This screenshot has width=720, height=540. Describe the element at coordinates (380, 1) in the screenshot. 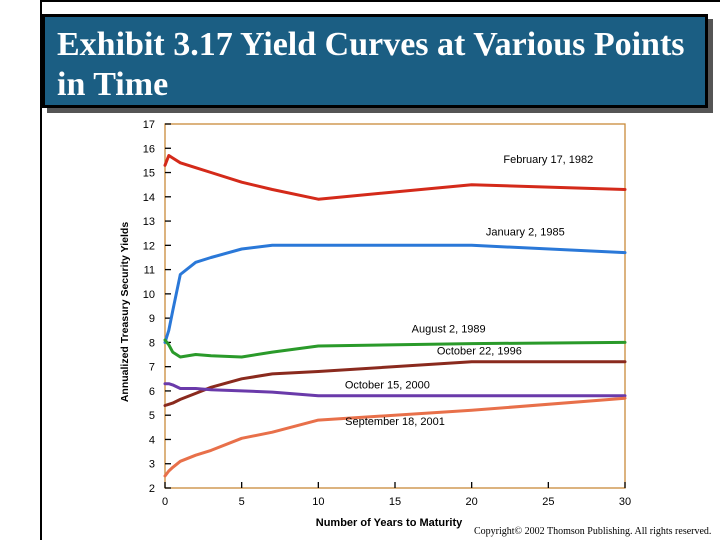

I see `top-border-rule` at that location.